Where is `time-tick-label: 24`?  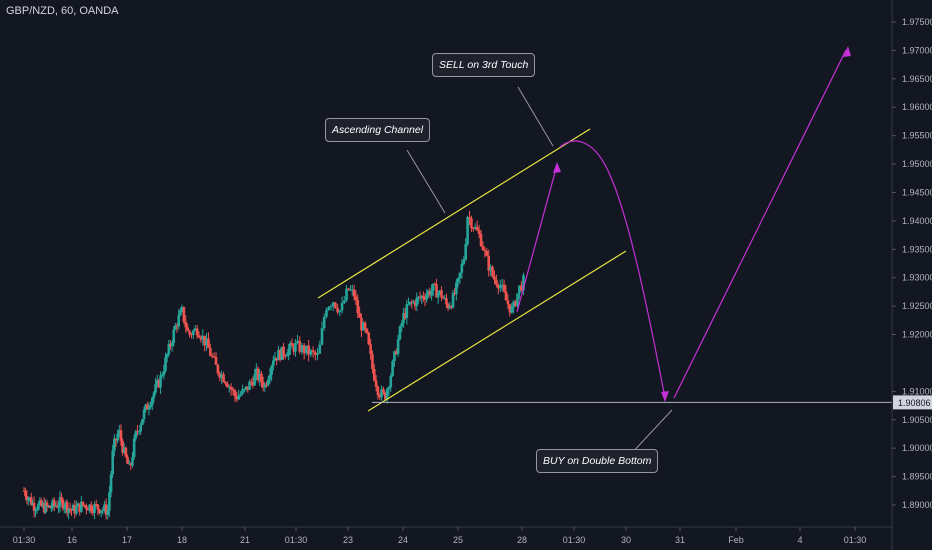
time-tick-label: 24 is located at coordinates (403, 540).